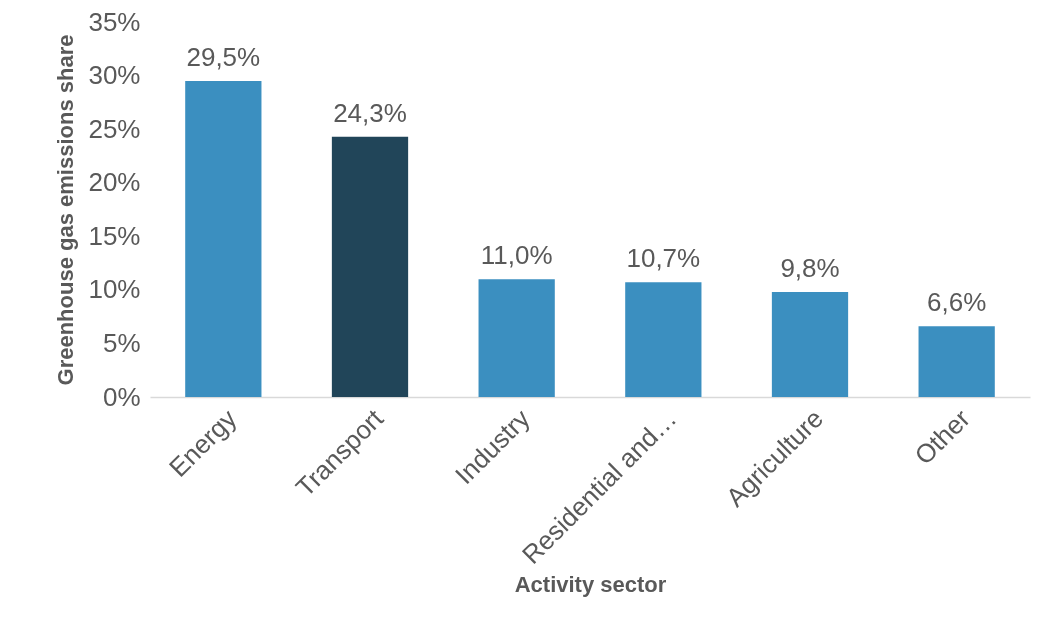 The width and height of the screenshot is (1043, 639). I want to click on data-label: 24,3%, so click(370, 112).